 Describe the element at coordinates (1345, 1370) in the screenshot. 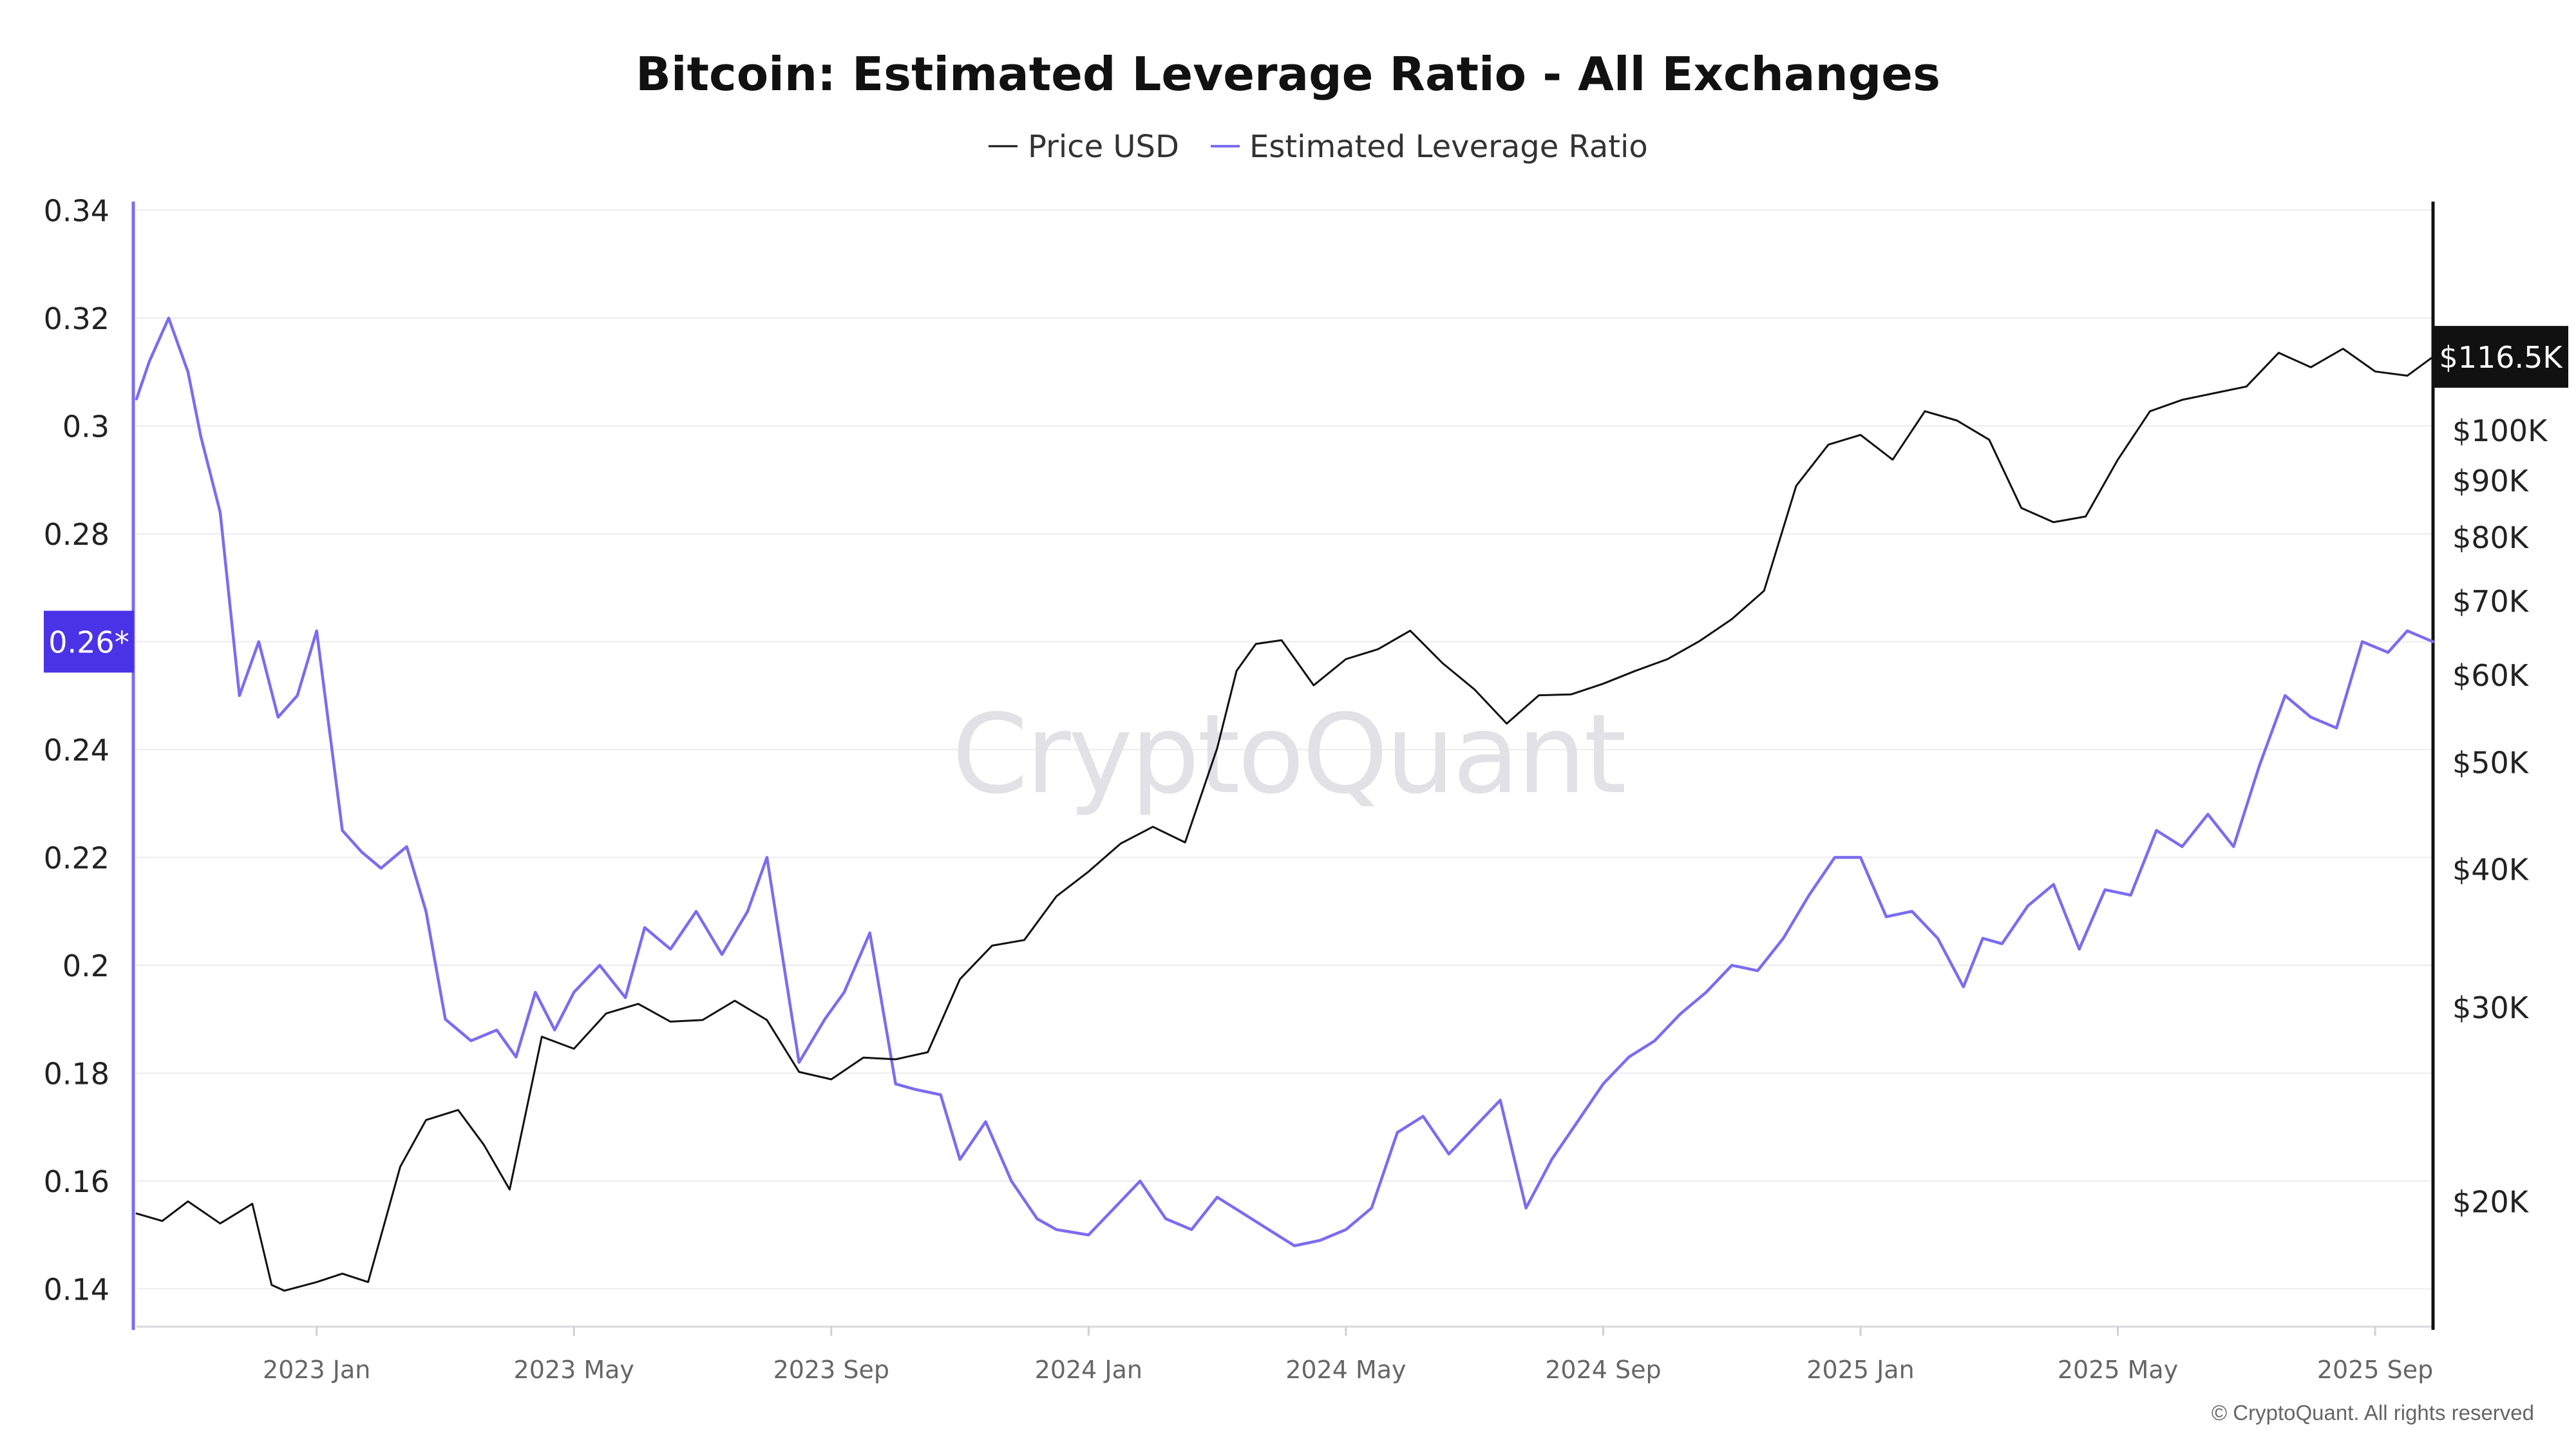

I see `x-tick-label: 2024 May` at that location.